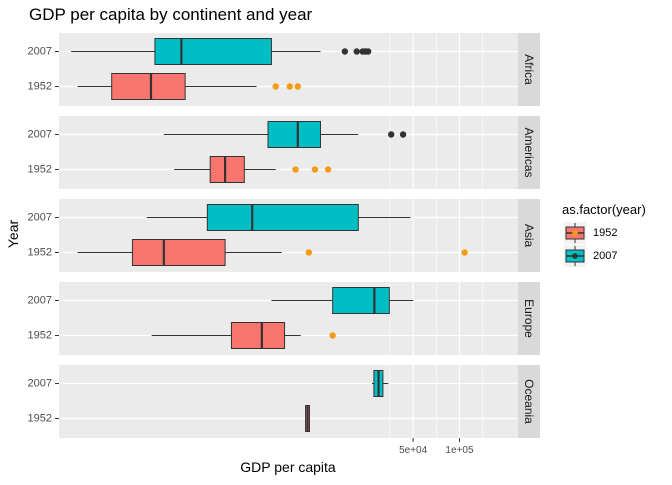 This screenshot has width=672, height=485. I want to click on y-axis-title: Year, so click(13, 234).